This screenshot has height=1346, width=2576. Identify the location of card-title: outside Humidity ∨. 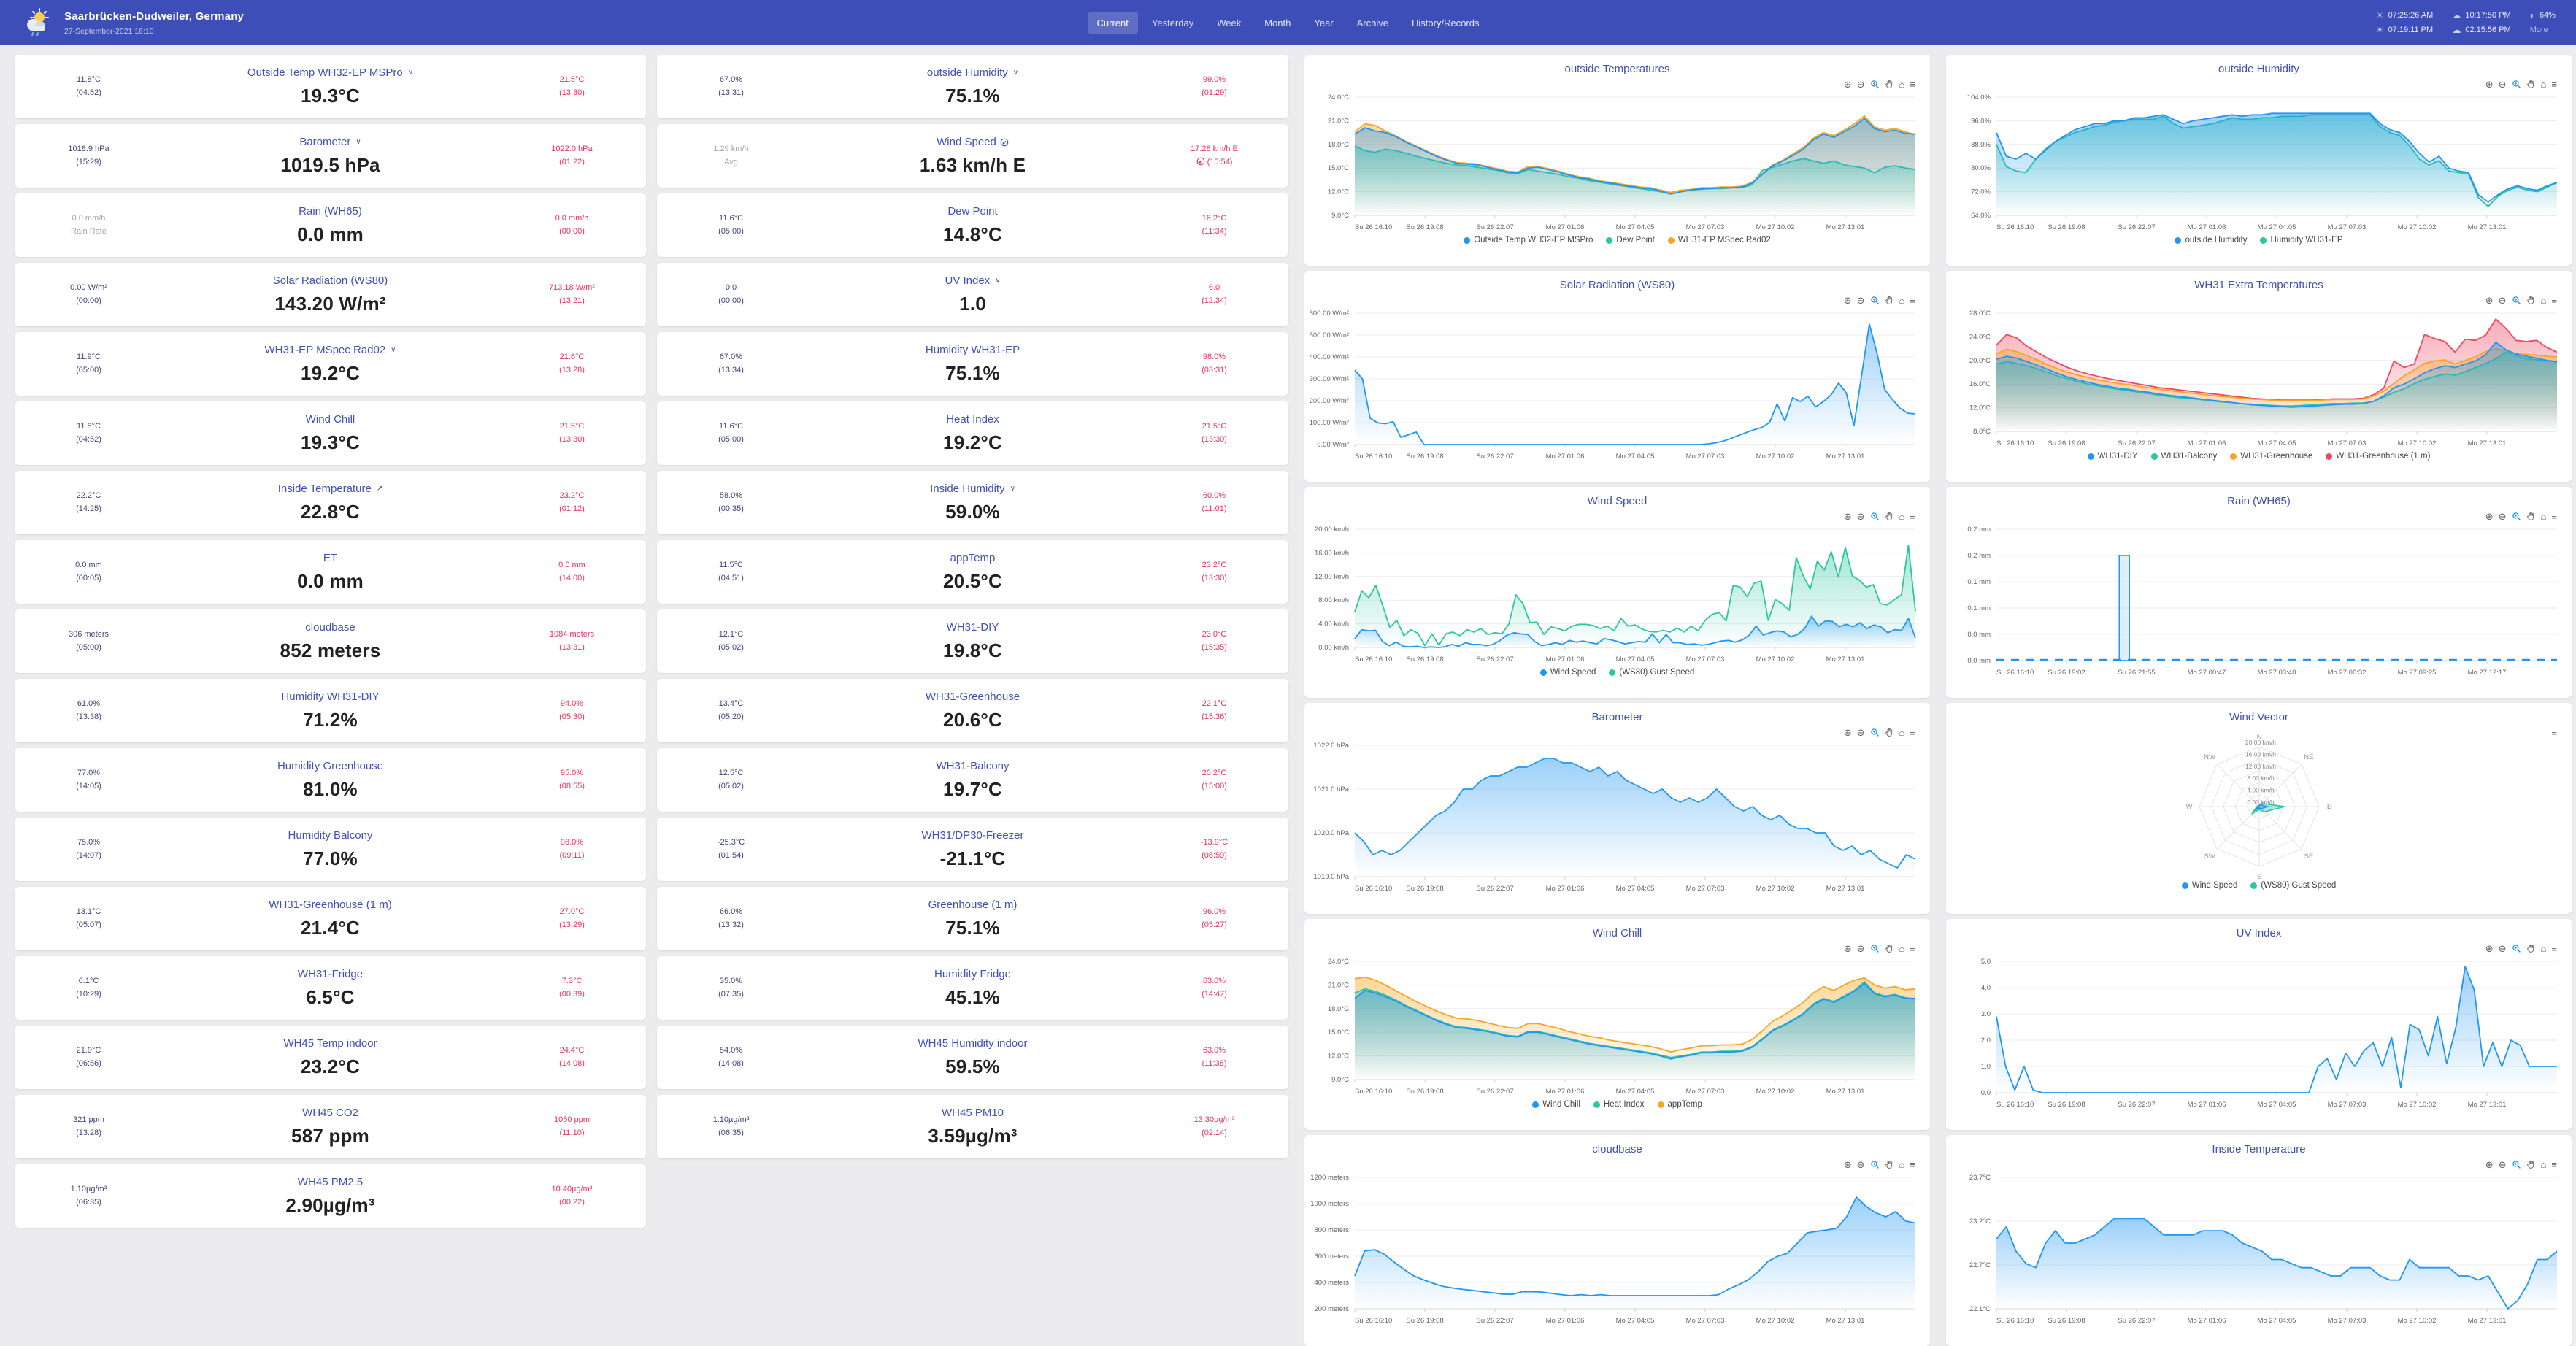
(972, 72).